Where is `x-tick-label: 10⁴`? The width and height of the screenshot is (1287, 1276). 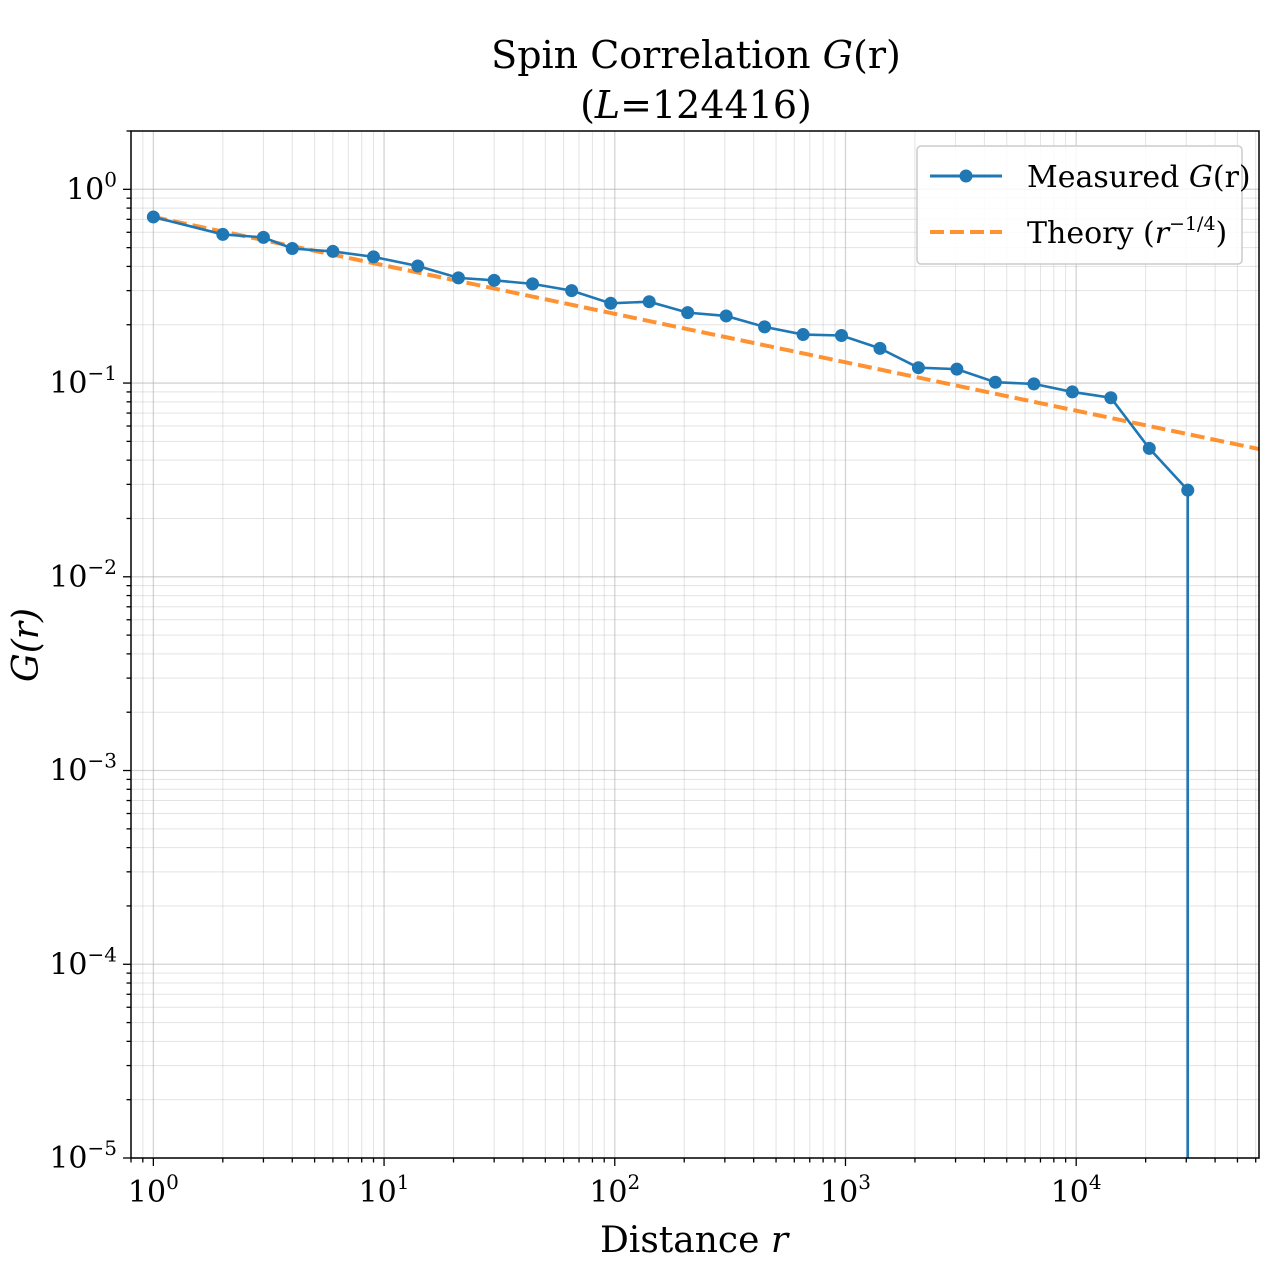
x-tick-label: 10⁴ is located at coordinates (1076, 1190).